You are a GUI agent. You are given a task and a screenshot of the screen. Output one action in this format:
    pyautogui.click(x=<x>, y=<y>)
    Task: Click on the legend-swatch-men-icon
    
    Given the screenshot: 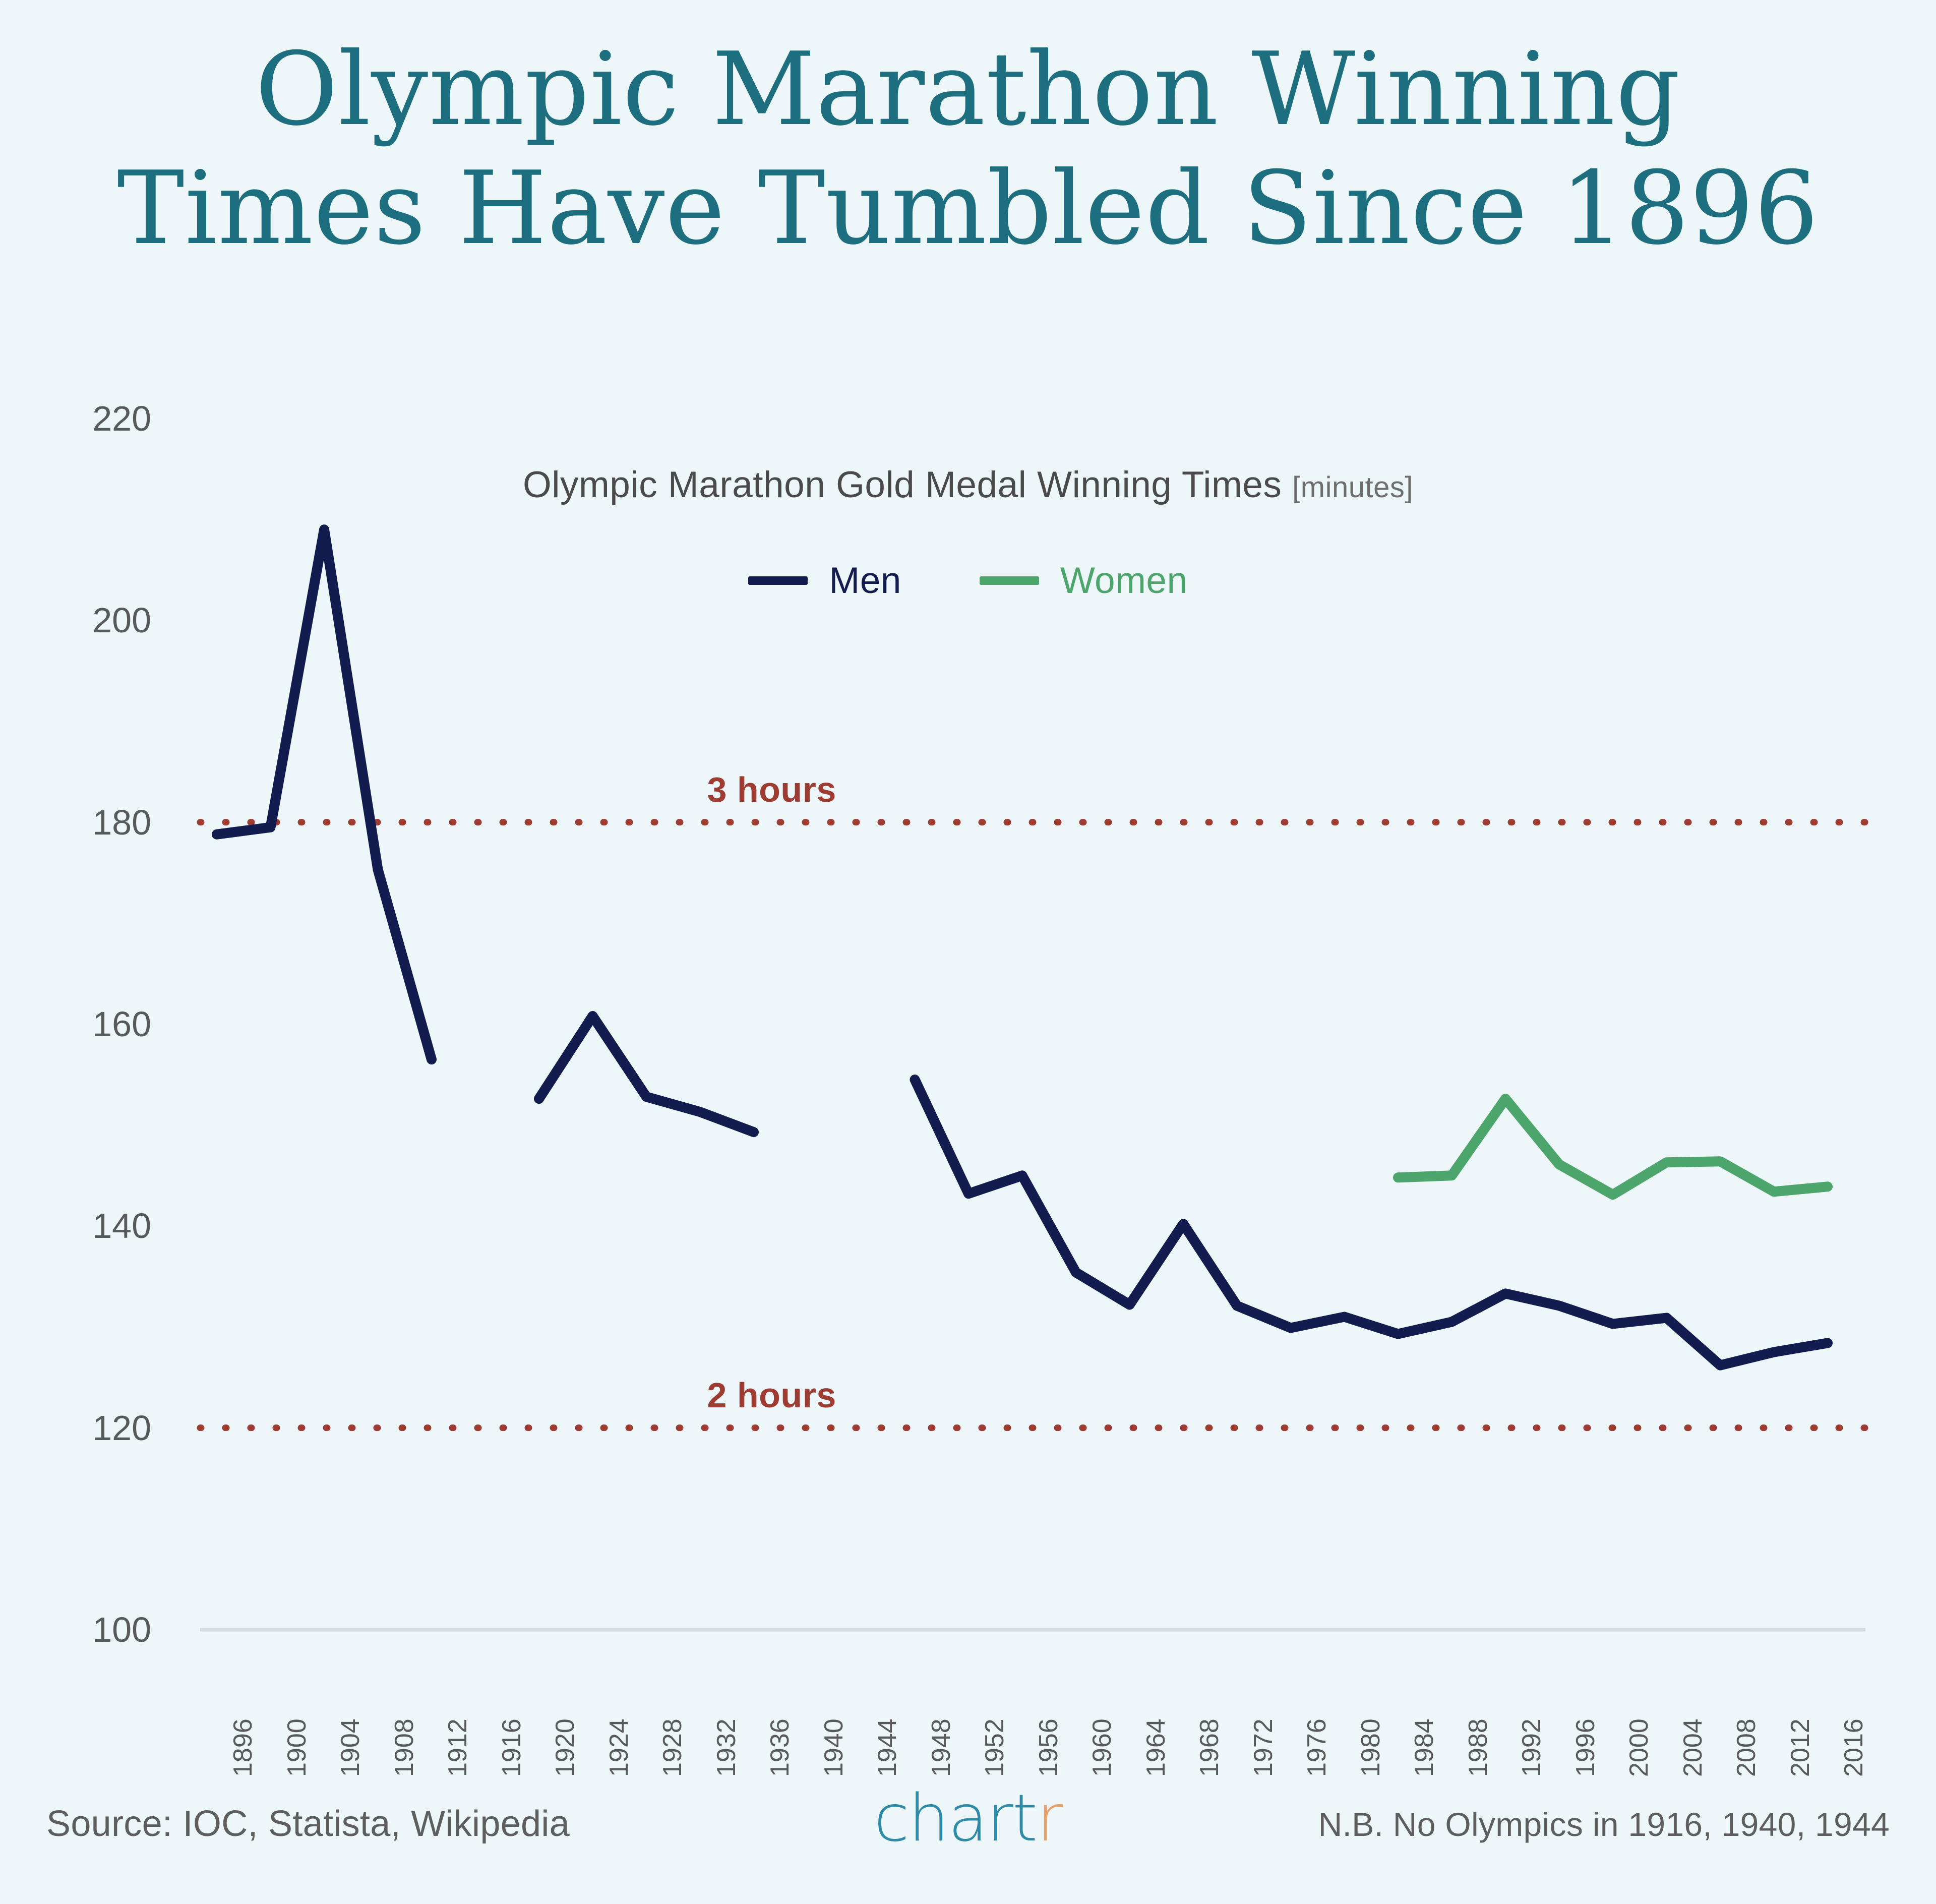 What is the action you would take?
    pyautogui.click(x=778, y=580)
    